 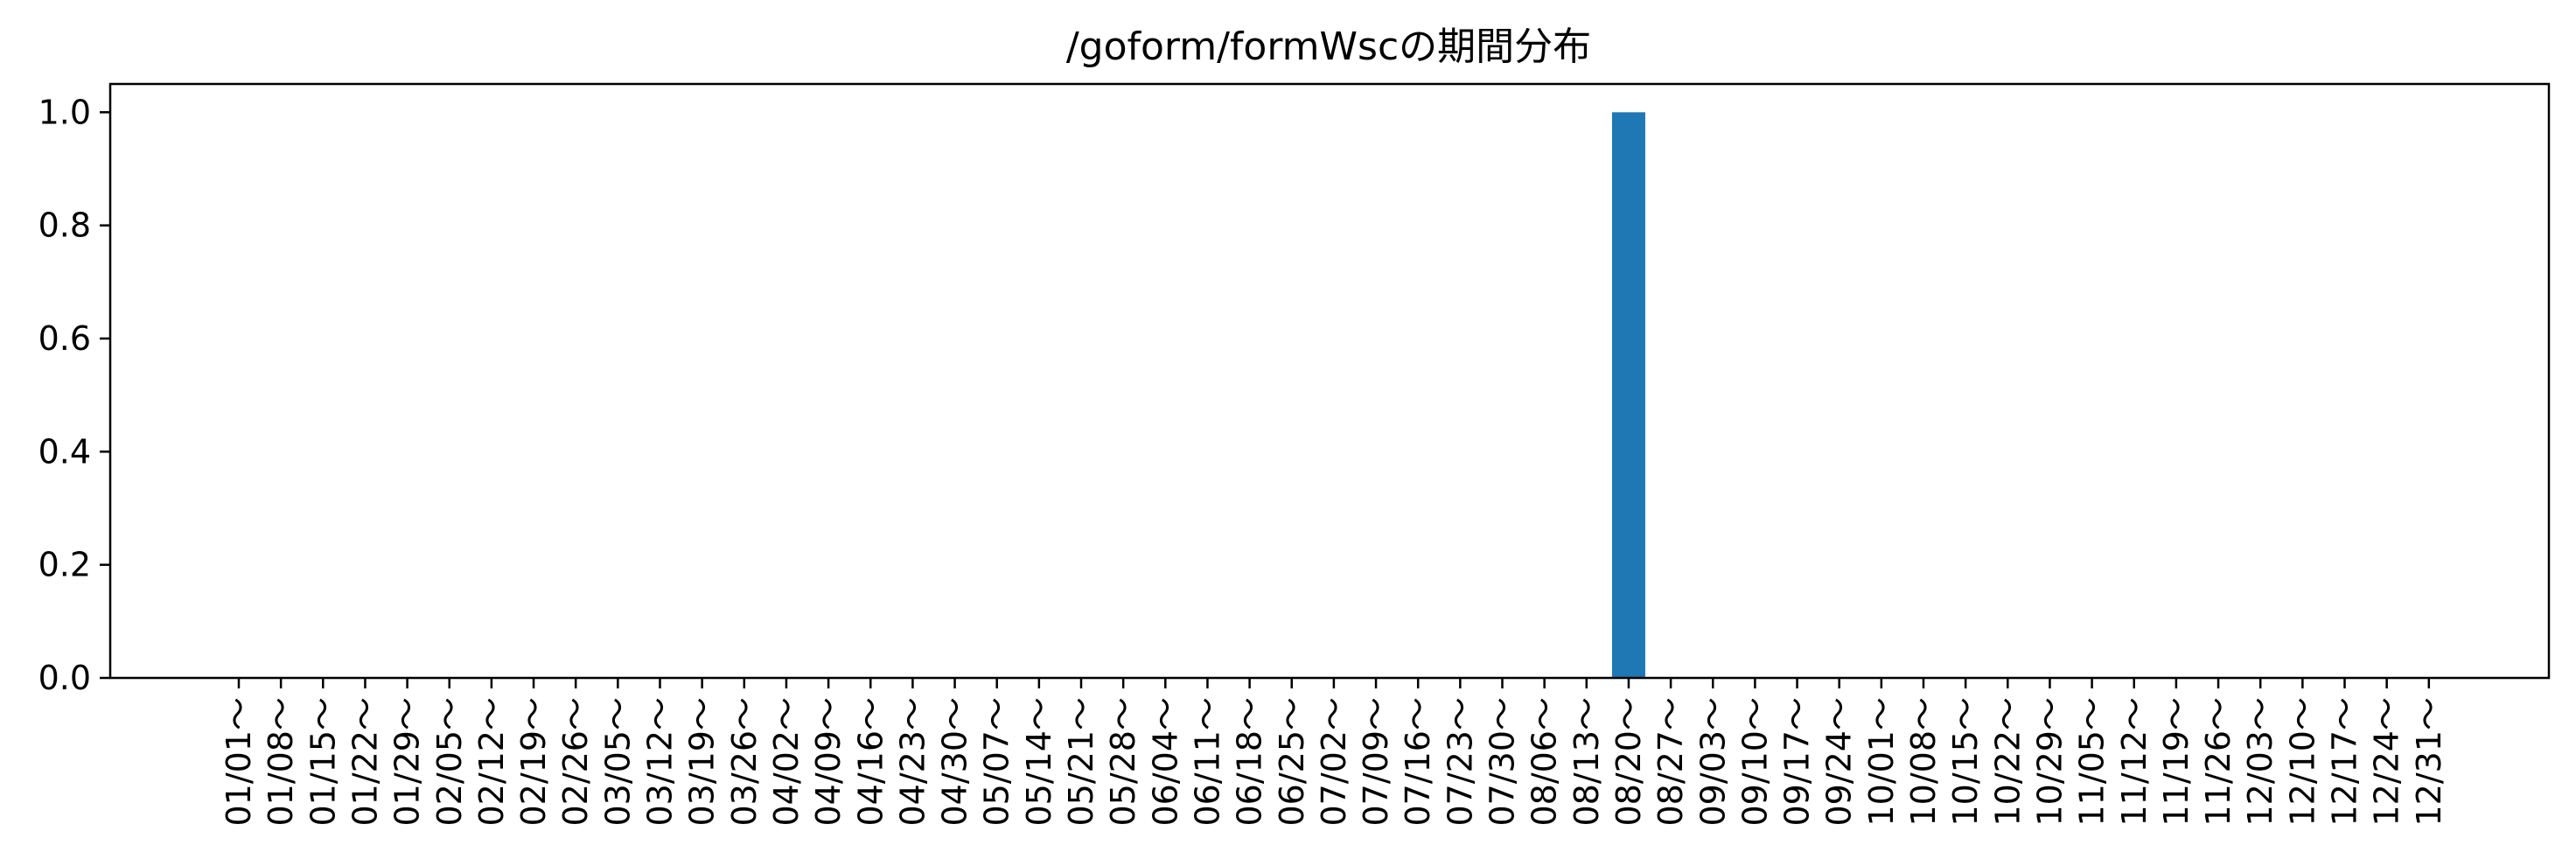 I want to click on y-tick-label: 0.2, so click(x=64, y=565).